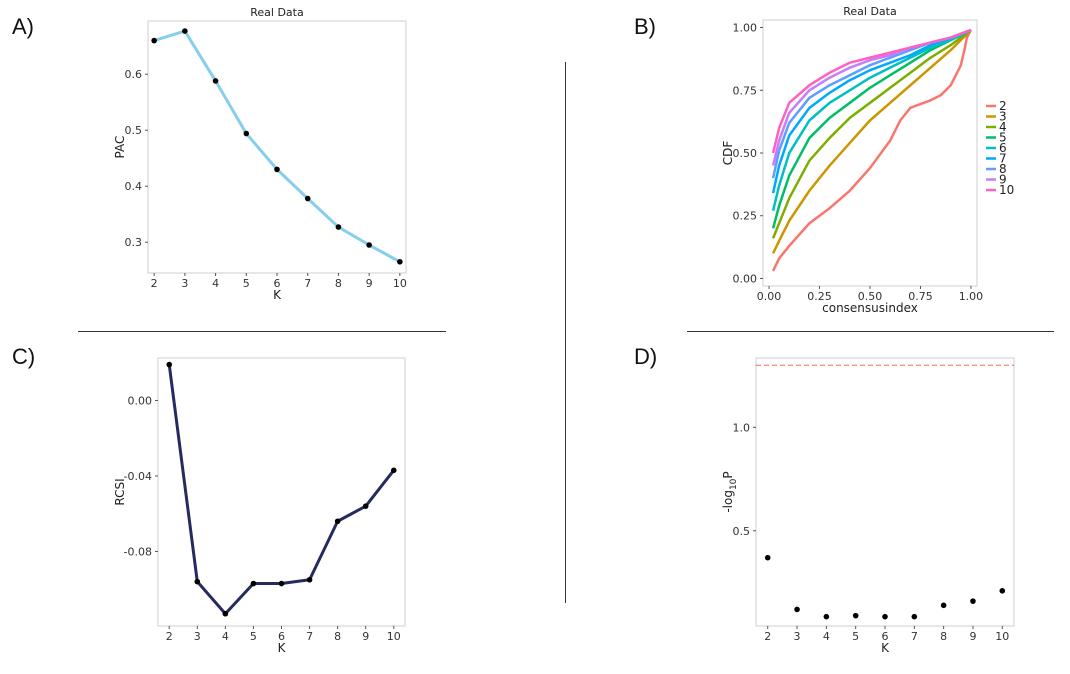 The image size is (1070, 674). I want to click on chart-a-ytick-label: 0.3, so click(134, 242).